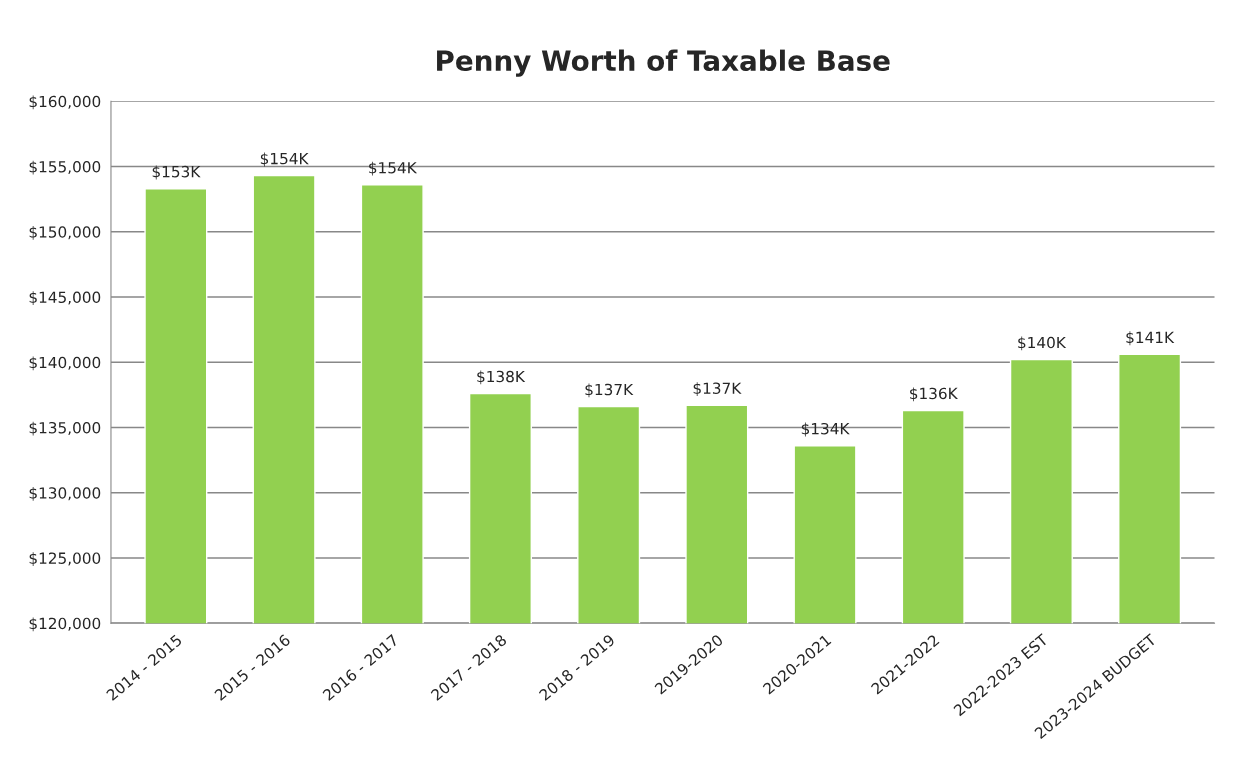  I want to click on data-label: $140K, so click(1042, 343).